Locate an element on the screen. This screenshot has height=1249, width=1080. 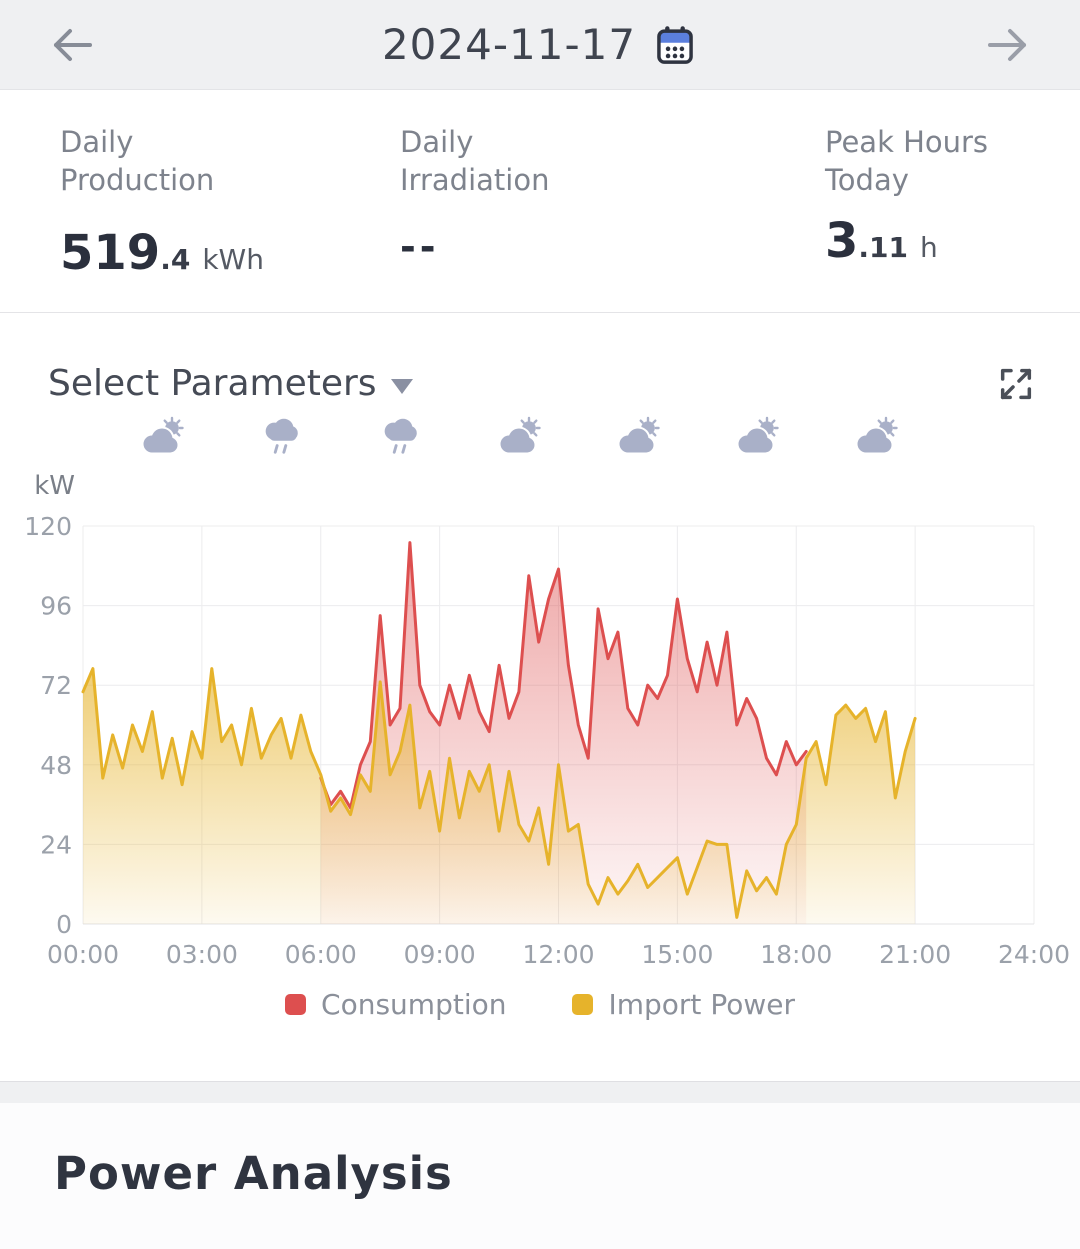
svg-text: 12:00 is located at coordinates (558, 954).